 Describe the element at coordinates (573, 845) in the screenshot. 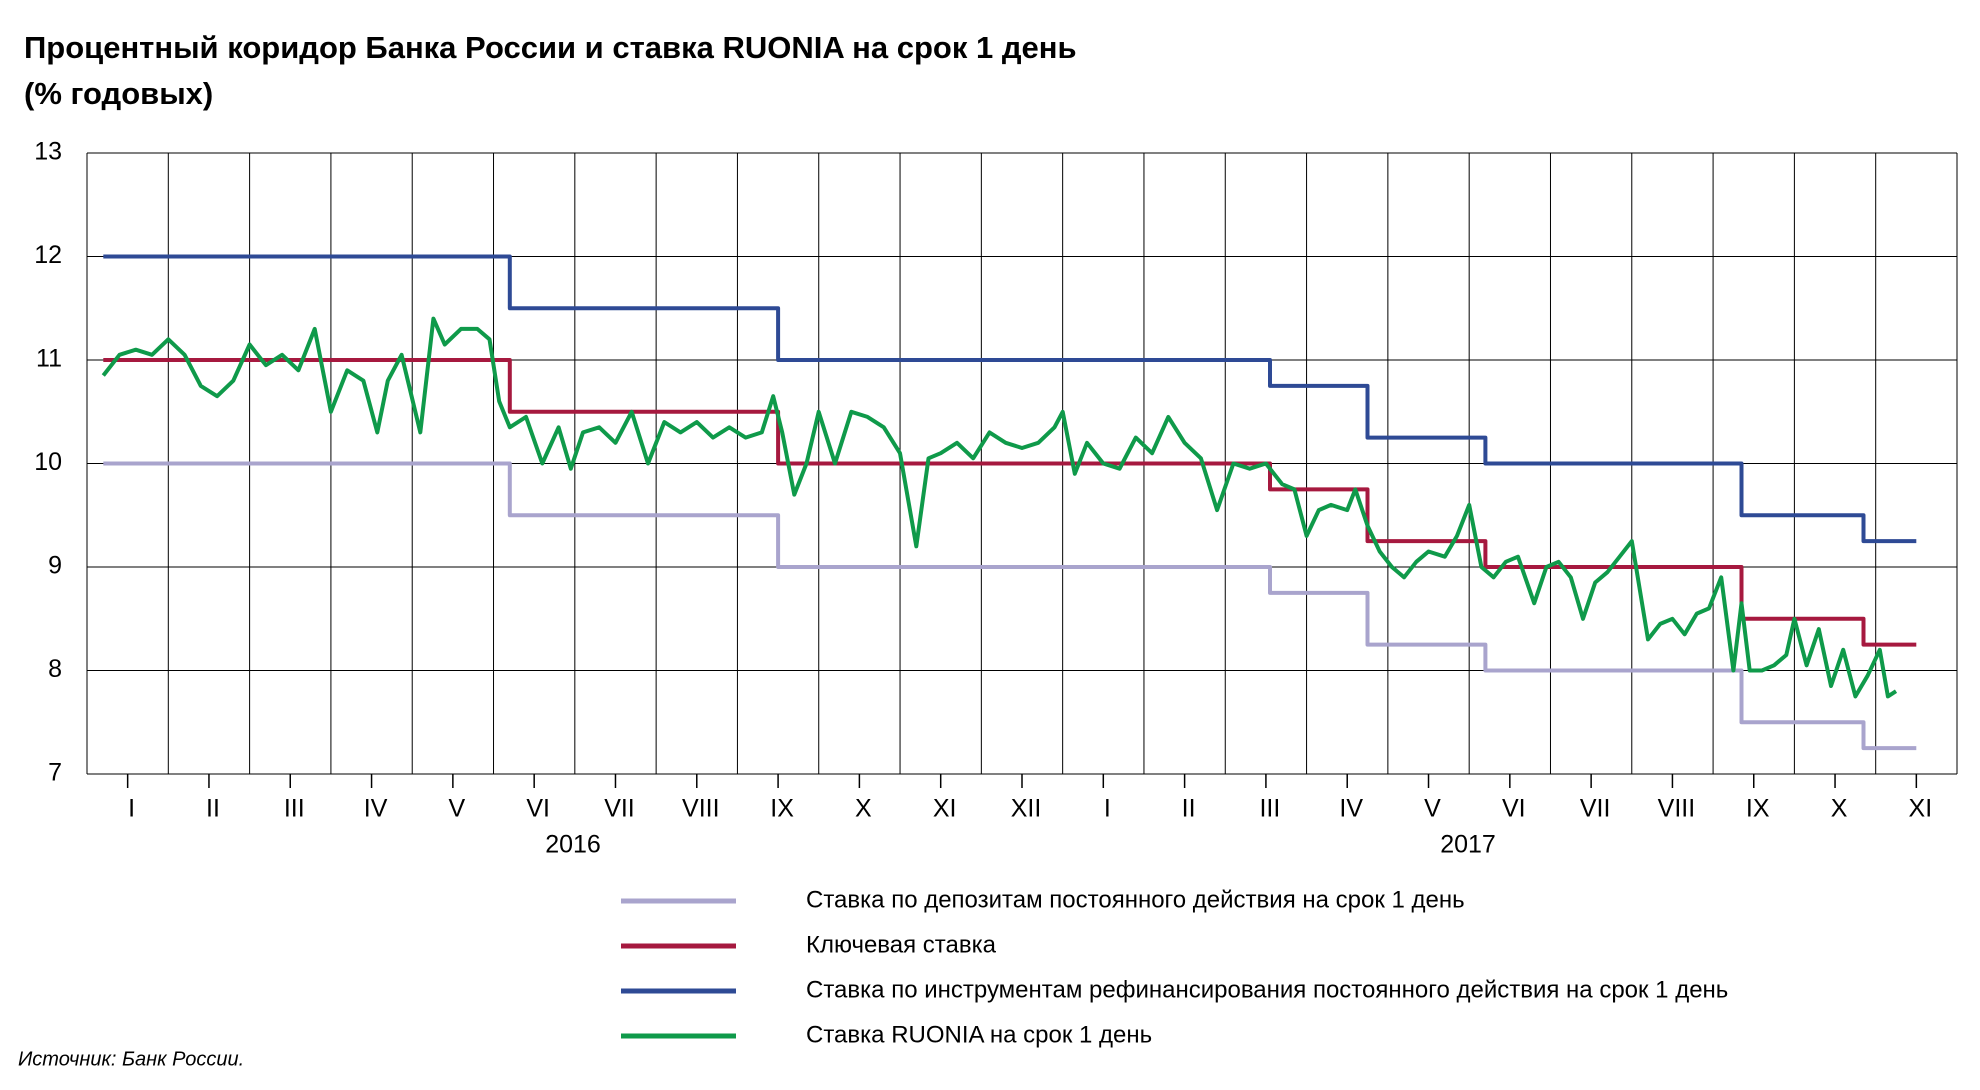

I see `year-label: 2016` at that location.